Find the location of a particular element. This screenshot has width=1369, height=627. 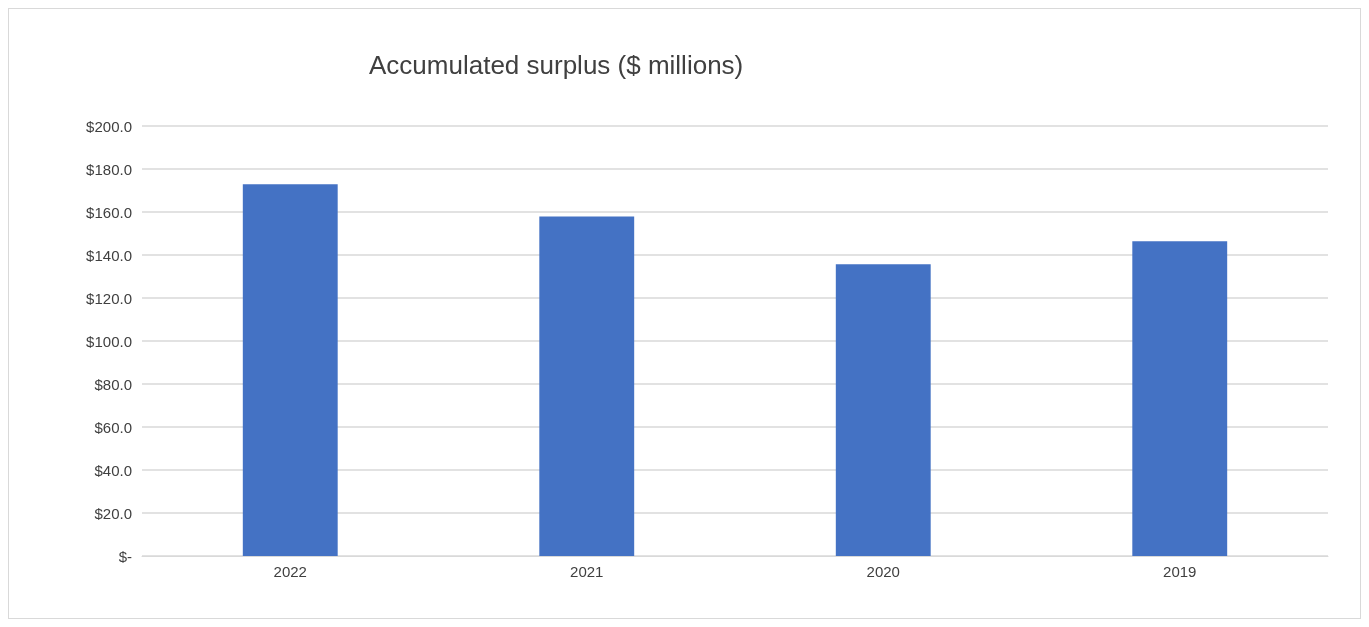

y-tick-label: $20.0 is located at coordinates (113, 513).